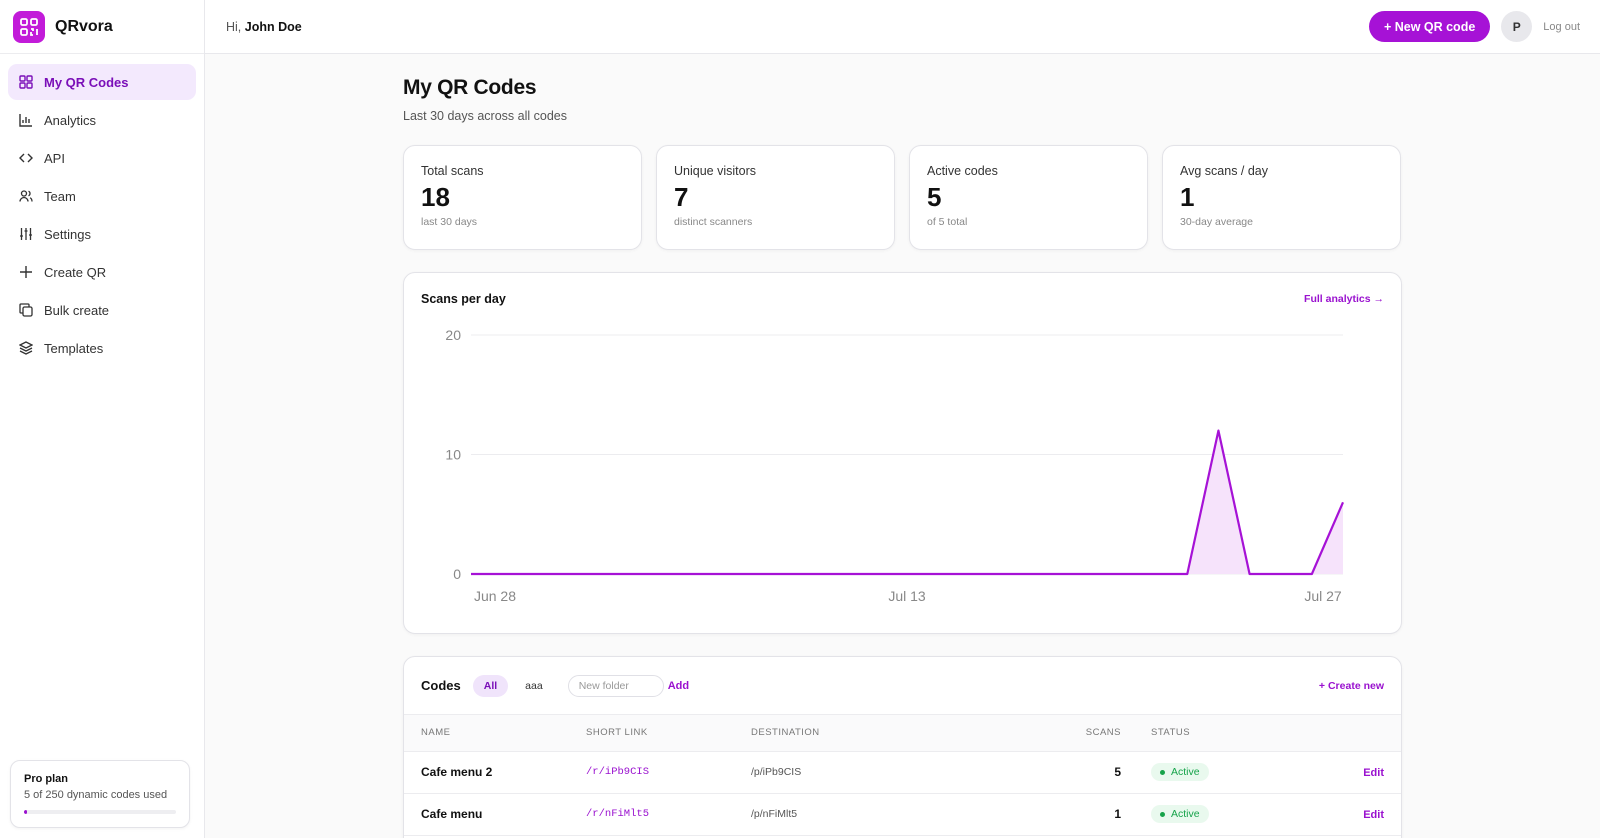  Describe the element at coordinates (436, 733) in the screenshot. I see `column-header-name: NAME` at that location.